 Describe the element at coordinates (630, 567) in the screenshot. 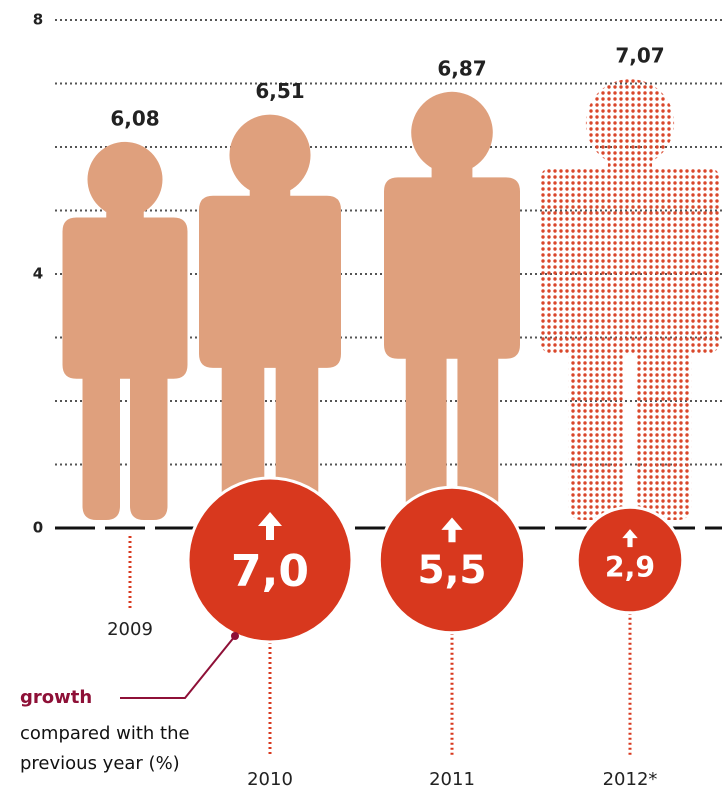

I see `growth-label: 2,9` at that location.